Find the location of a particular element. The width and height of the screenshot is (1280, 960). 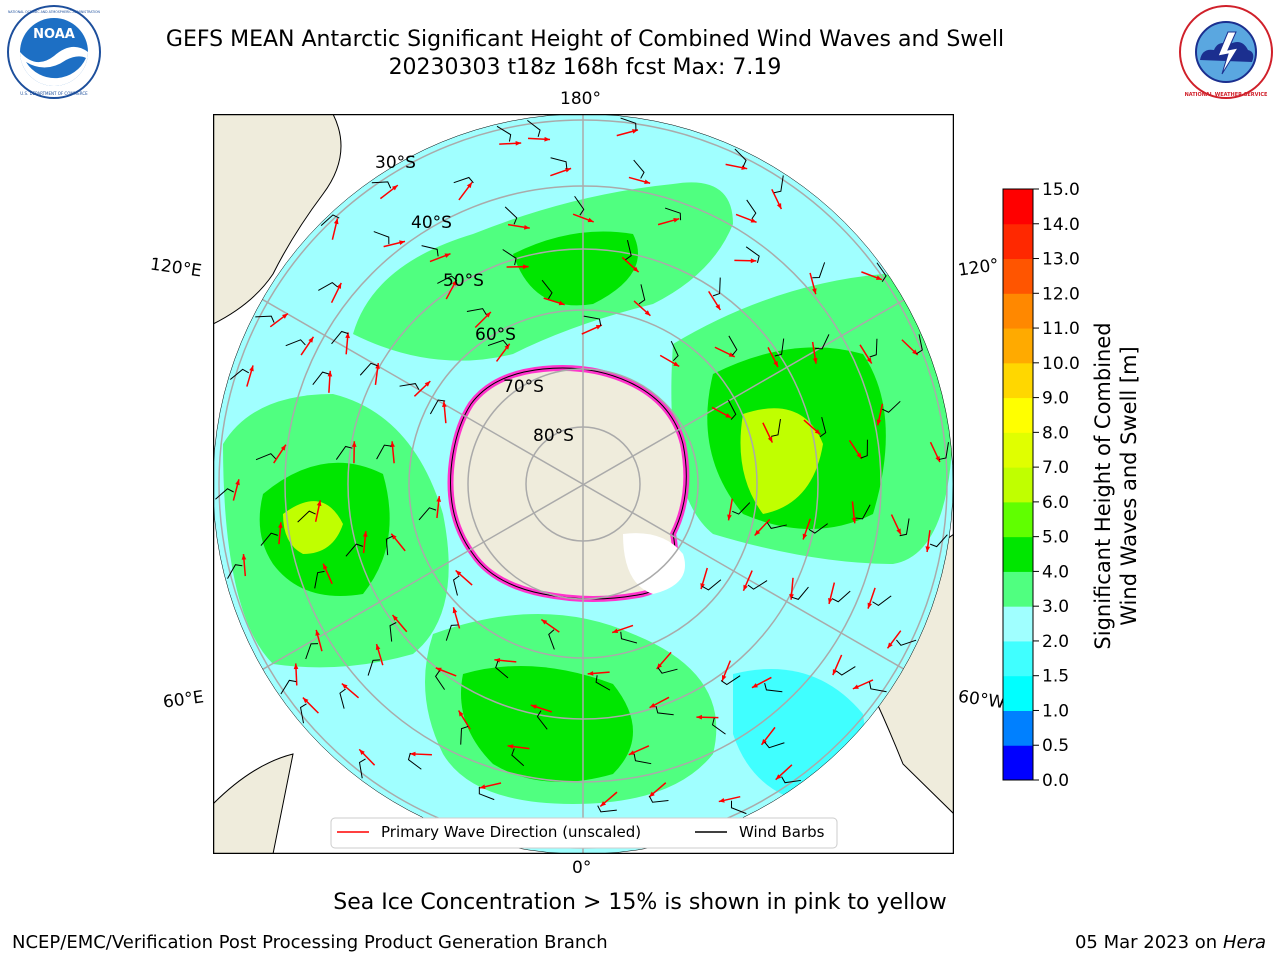

colorbar-tick-label: 1.0 is located at coordinates (1055, 711).